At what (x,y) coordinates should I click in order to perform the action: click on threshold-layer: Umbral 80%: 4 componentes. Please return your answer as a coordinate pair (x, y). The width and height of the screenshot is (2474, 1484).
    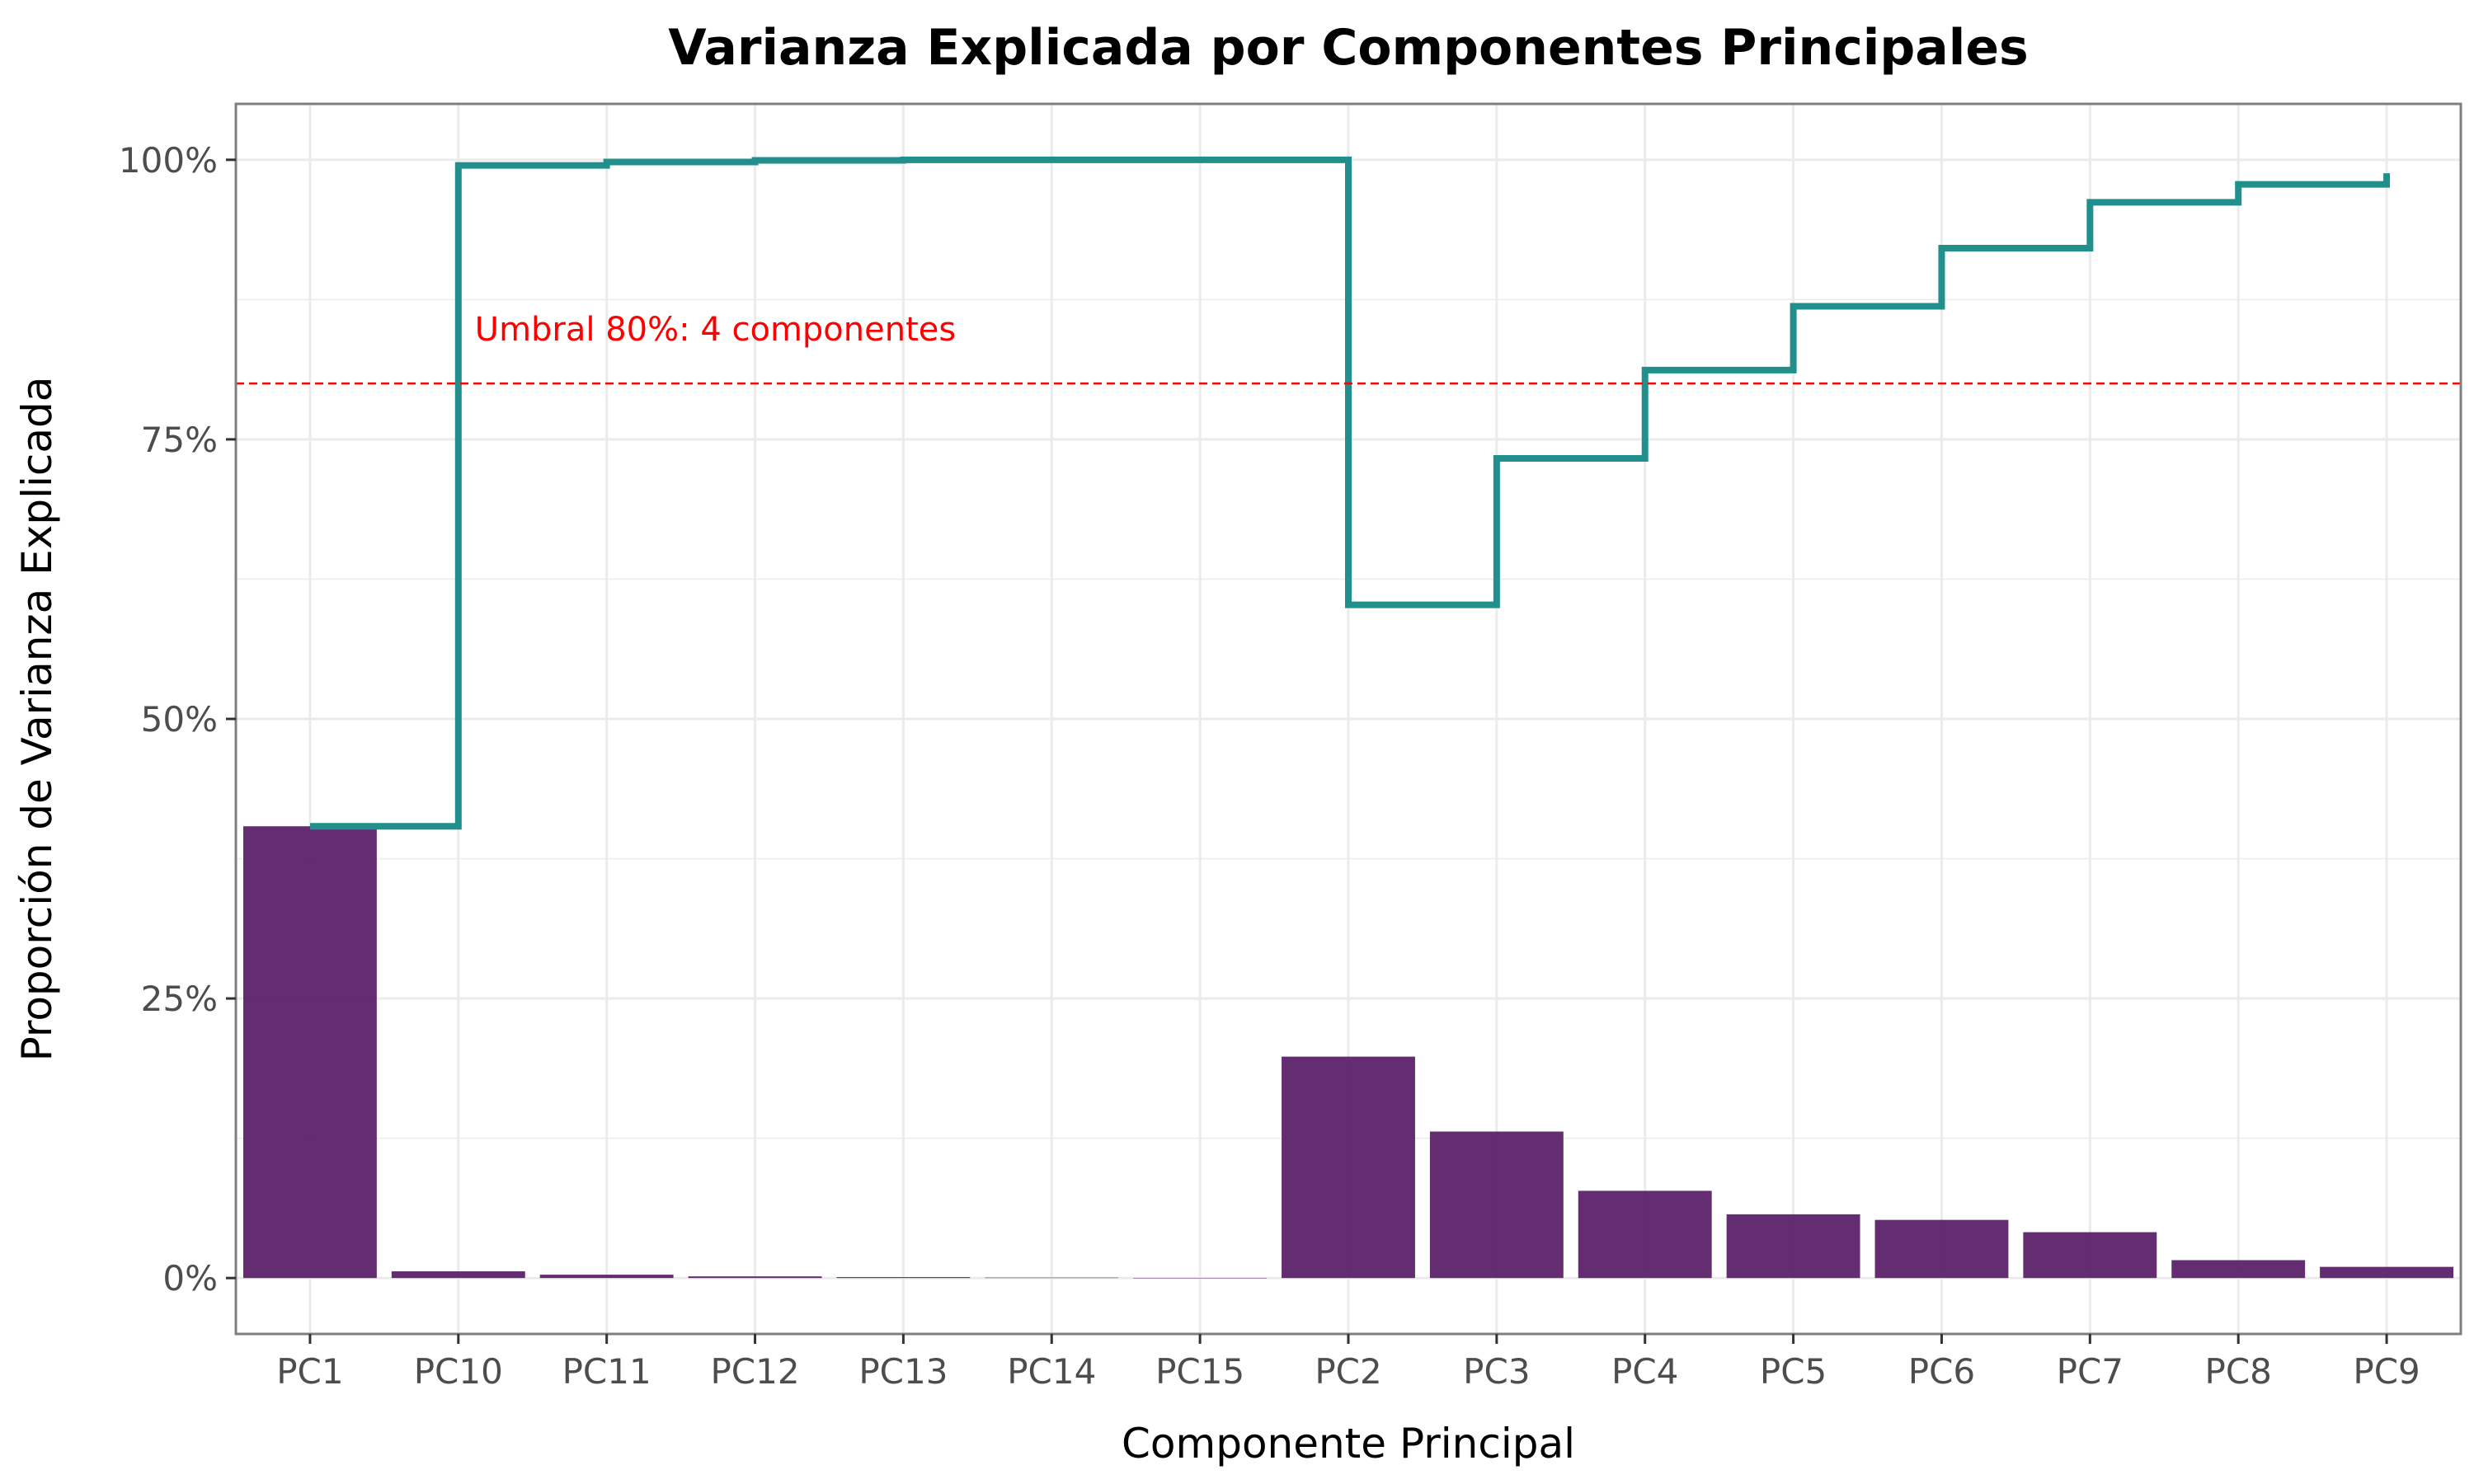
    Looking at the image, I should click on (1348, 348).